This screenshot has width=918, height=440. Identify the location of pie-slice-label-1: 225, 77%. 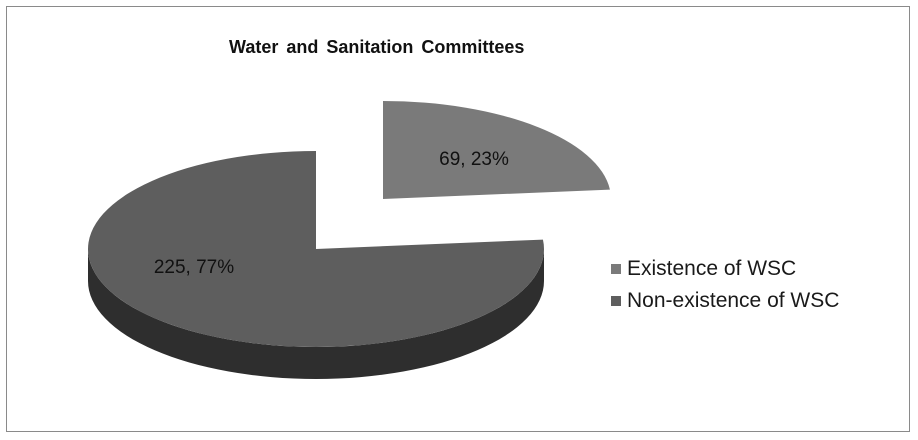
(194, 267).